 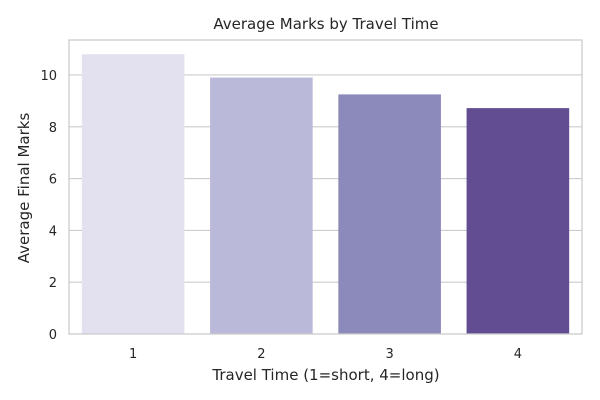 What do you see at coordinates (48, 76) in the screenshot?
I see `y-tick-label: 10` at bounding box center [48, 76].